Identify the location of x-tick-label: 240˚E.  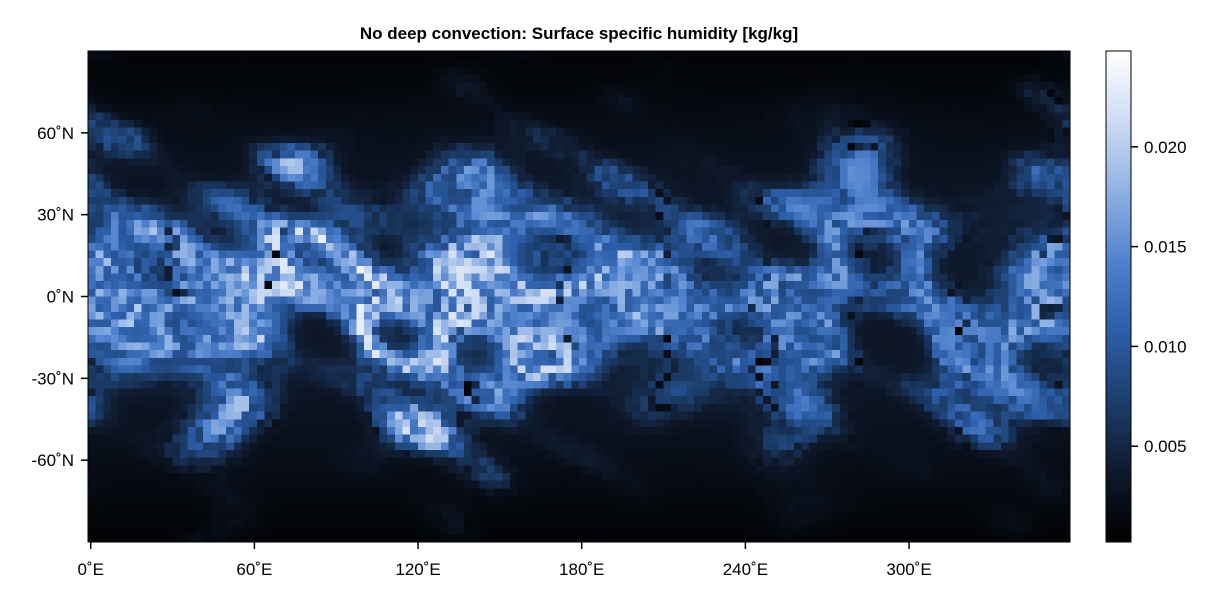
(745, 569).